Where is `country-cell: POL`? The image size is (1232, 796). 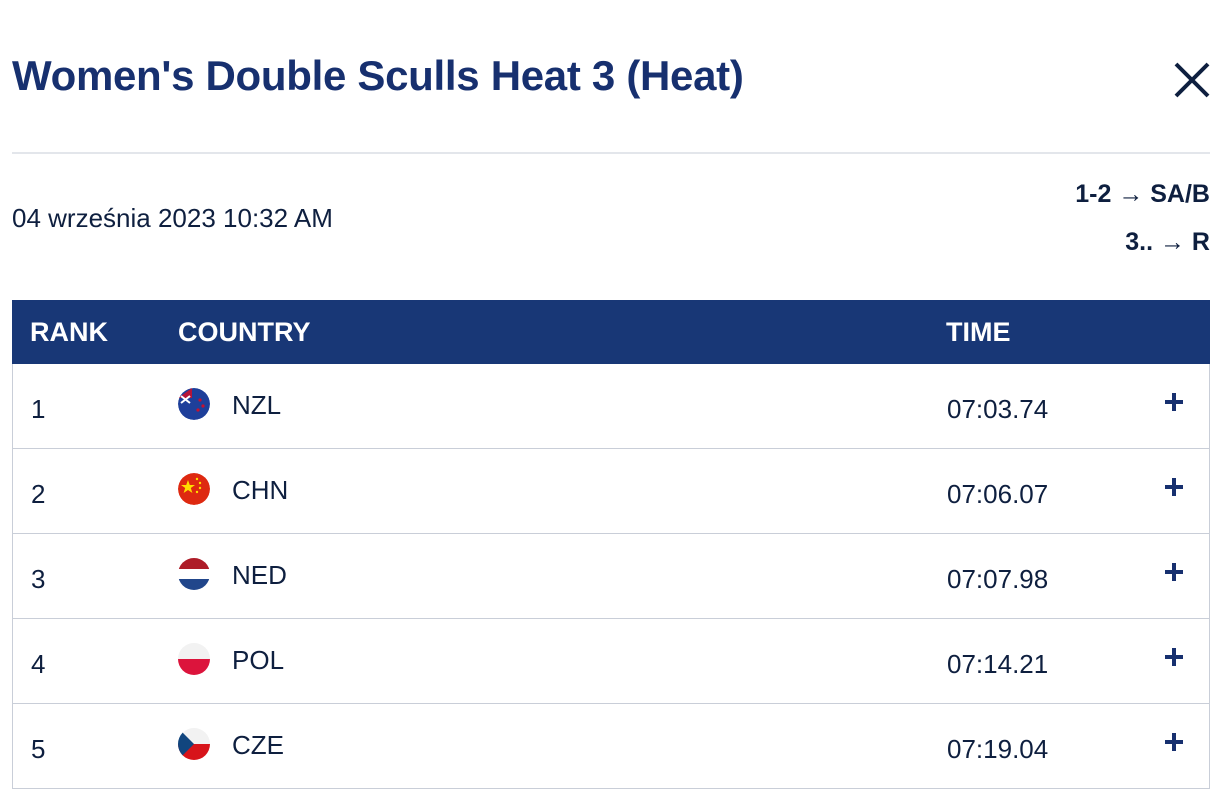 country-cell: POL is located at coordinates (258, 660).